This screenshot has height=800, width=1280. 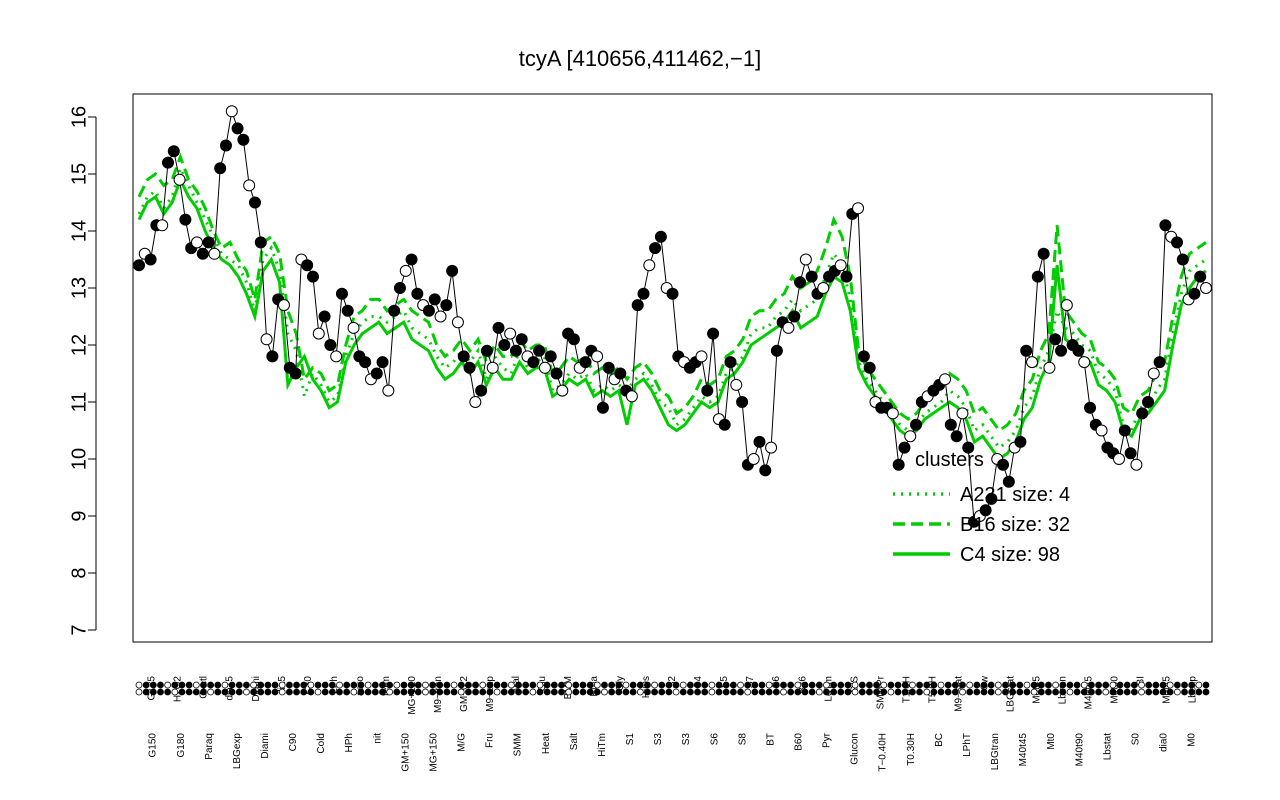 I want to click on x-label-bottom: Pyr, so click(x=827, y=740).